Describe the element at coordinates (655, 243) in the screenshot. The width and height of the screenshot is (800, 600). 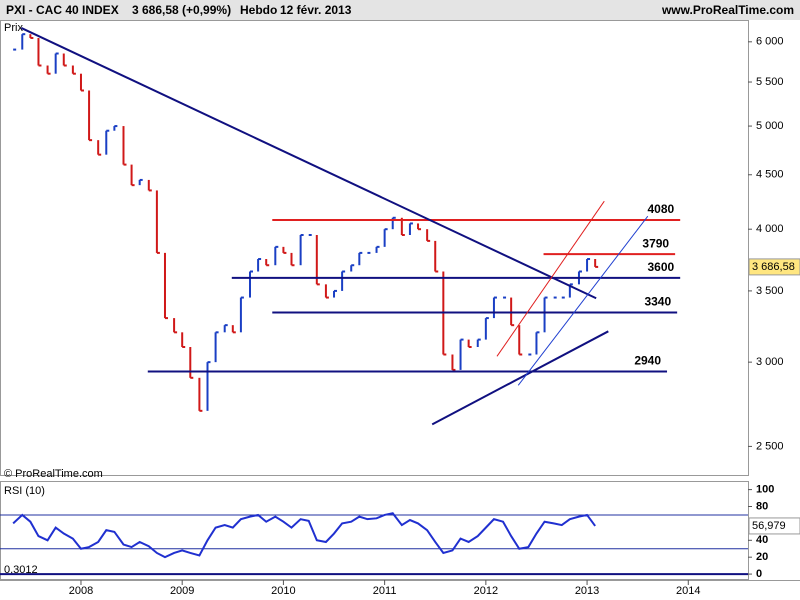
I see `level-label: 3790` at that location.